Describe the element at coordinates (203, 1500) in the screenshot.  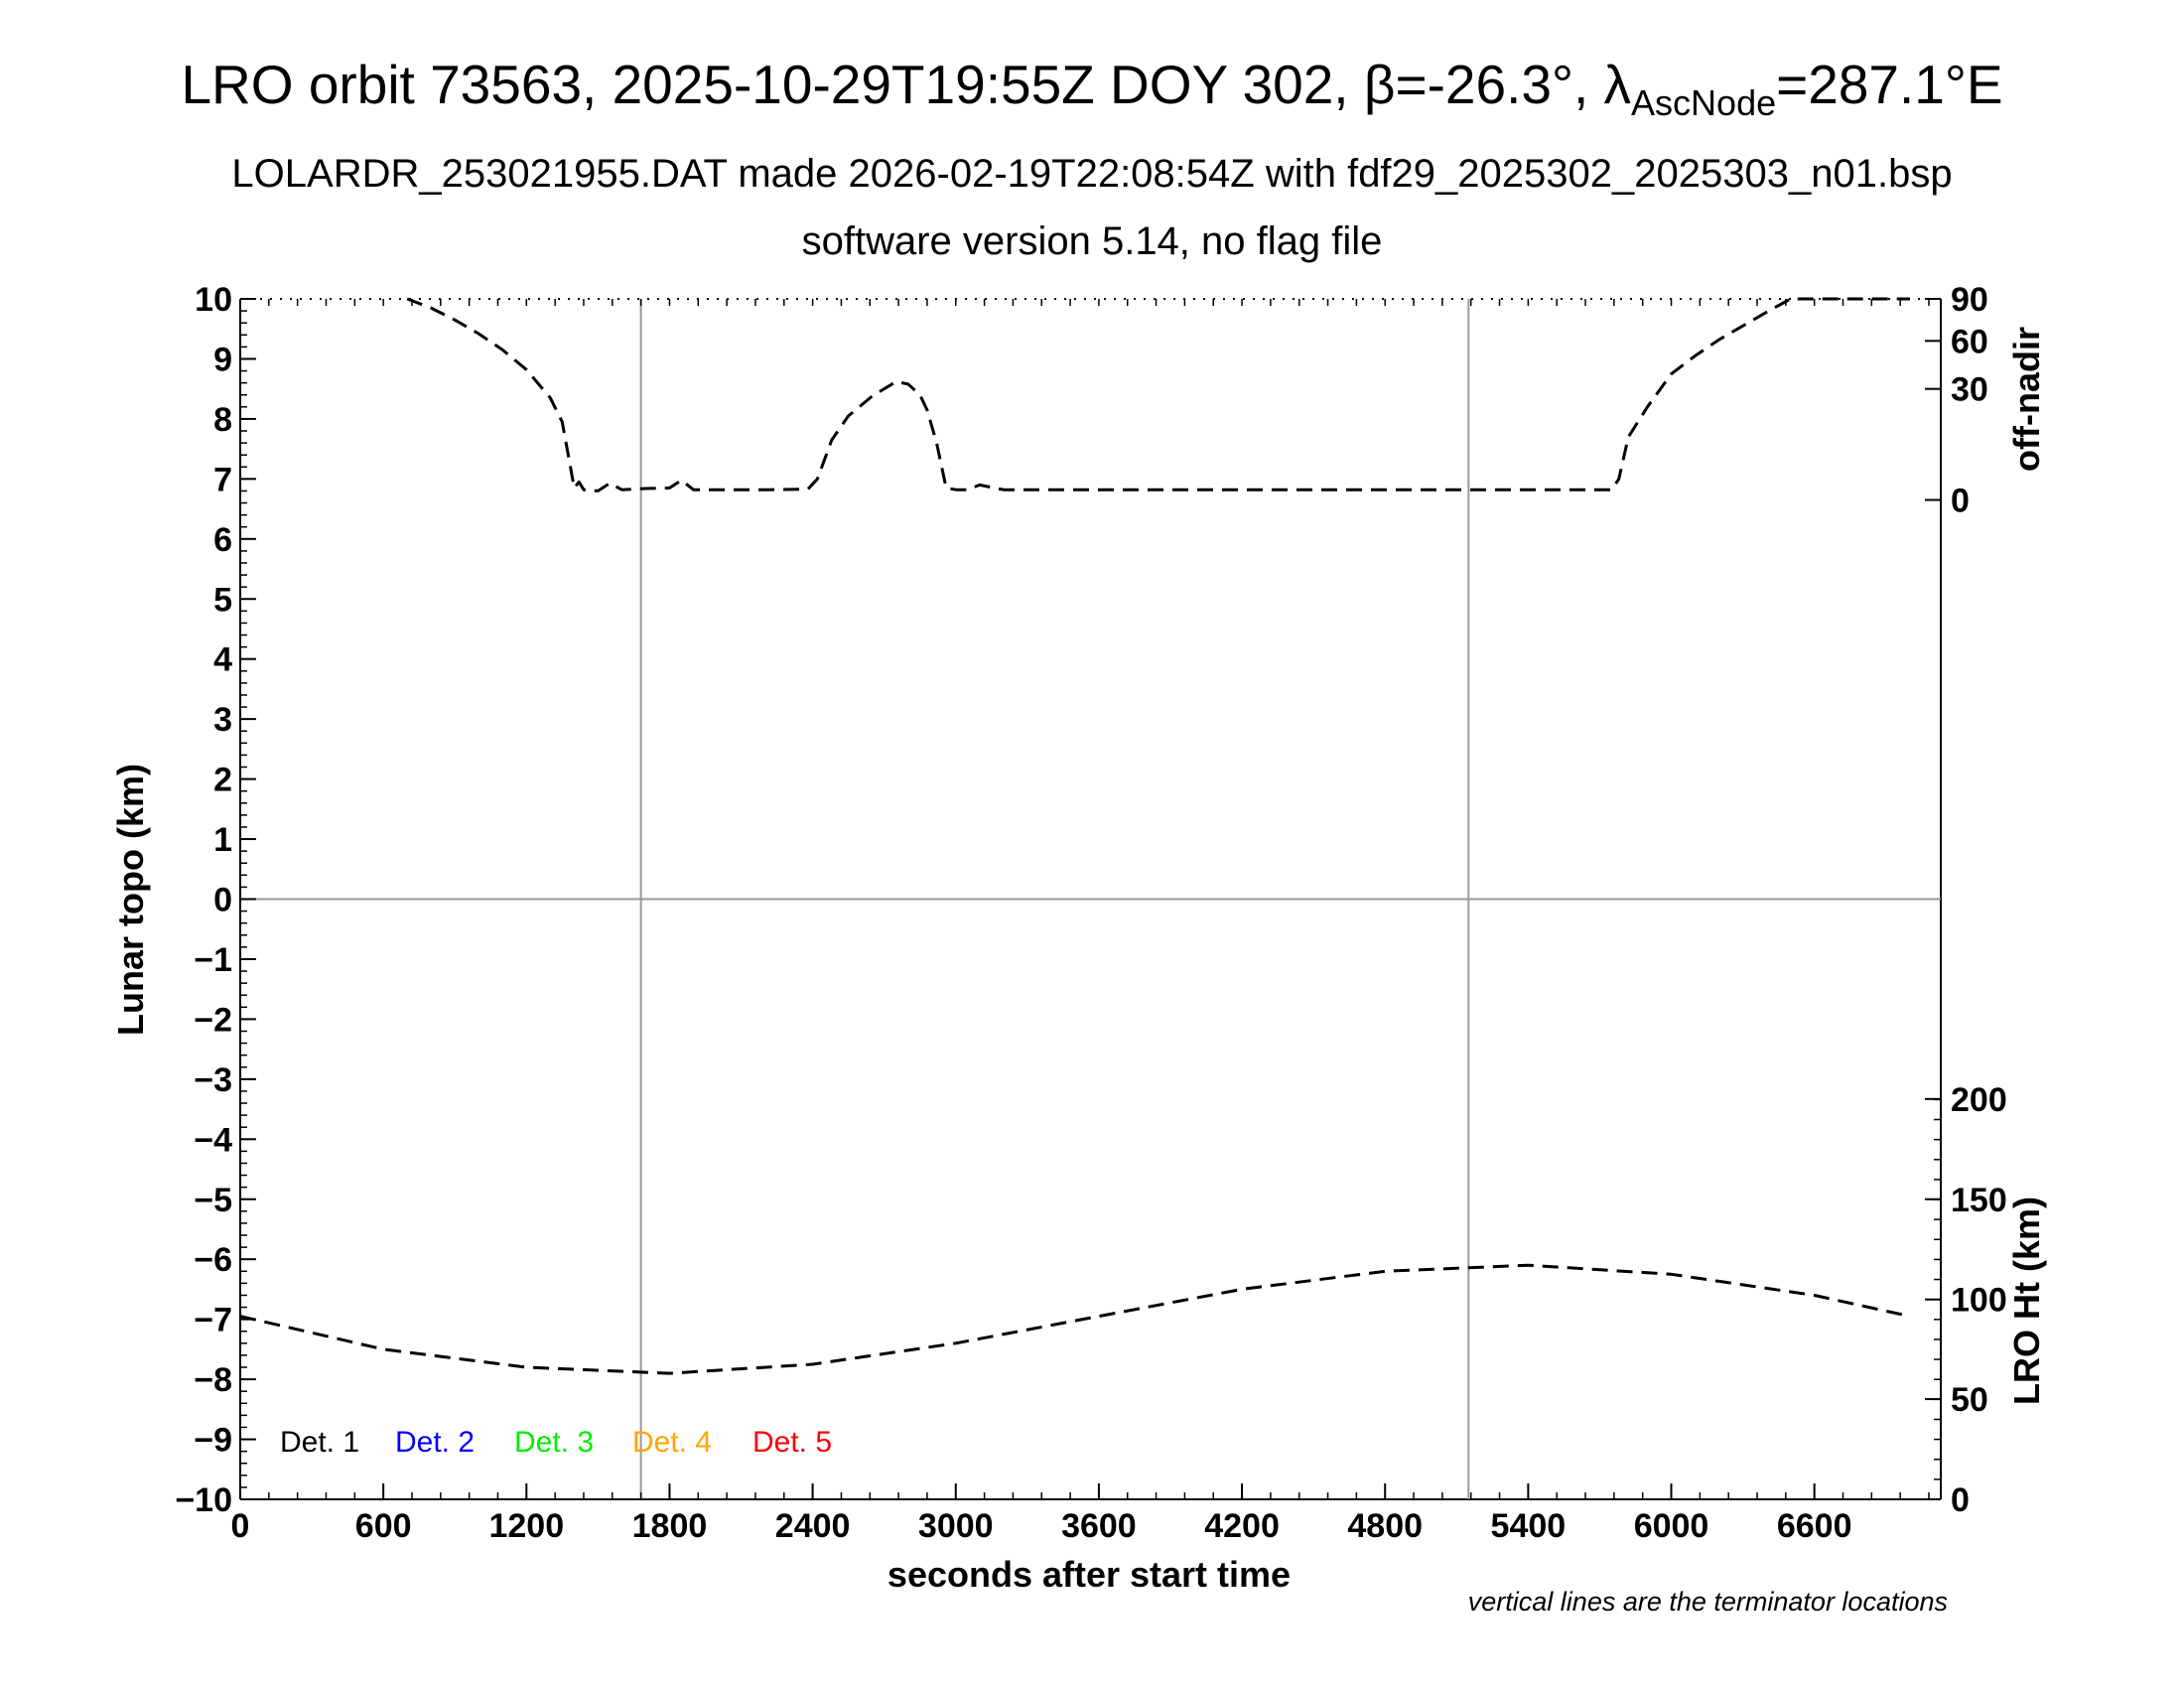
I see `y-tick-label: −10` at that location.